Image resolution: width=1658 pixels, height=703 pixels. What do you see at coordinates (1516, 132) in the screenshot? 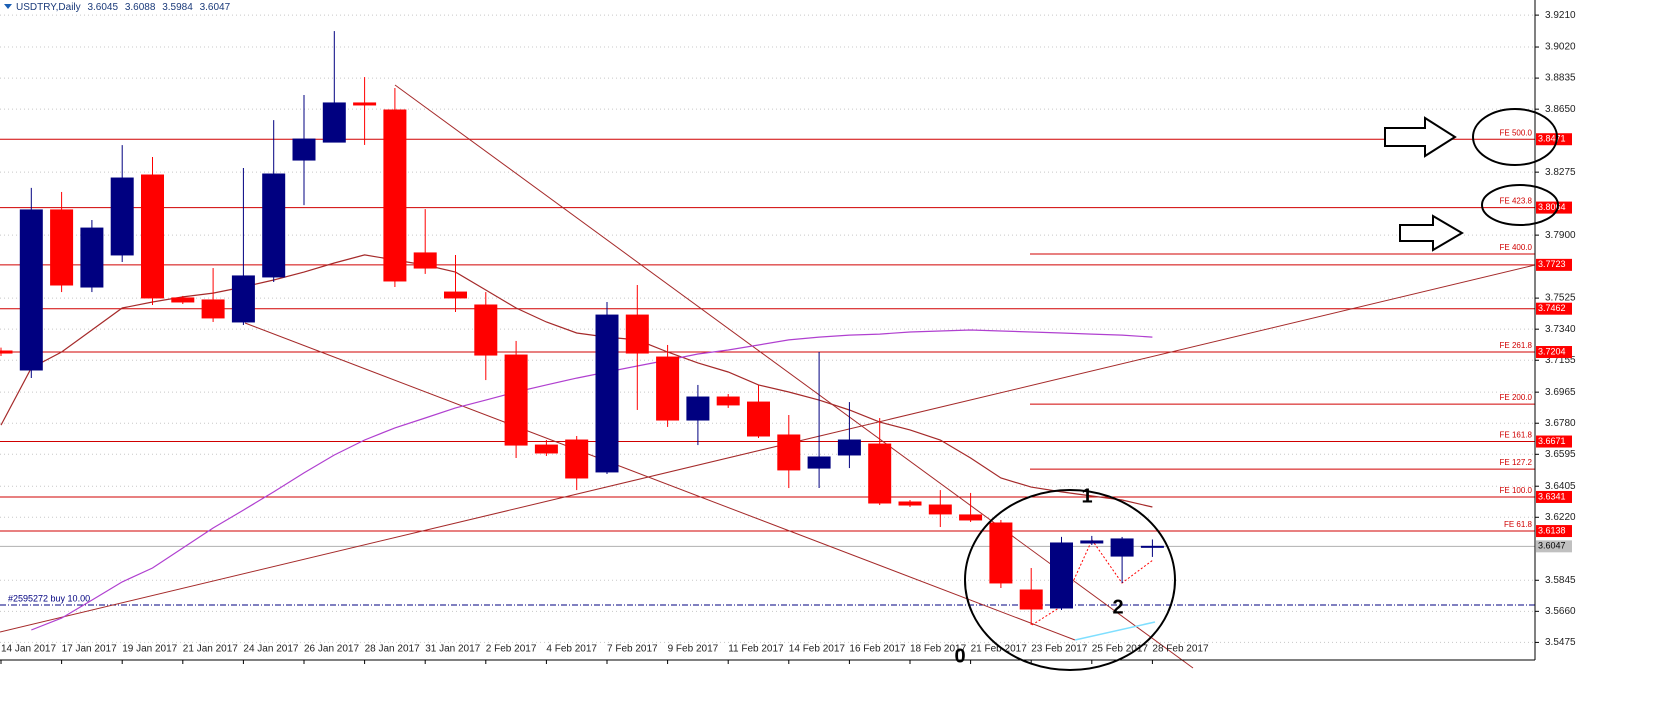
I see `level-name: FE 500.0` at bounding box center [1516, 132].